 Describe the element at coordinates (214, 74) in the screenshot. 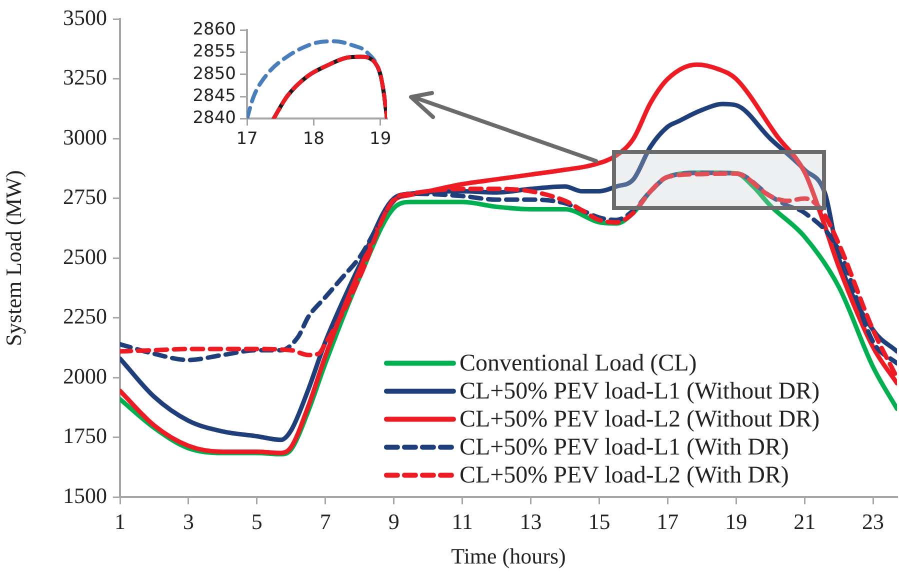

I see `y-tick-label: 2850` at that location.